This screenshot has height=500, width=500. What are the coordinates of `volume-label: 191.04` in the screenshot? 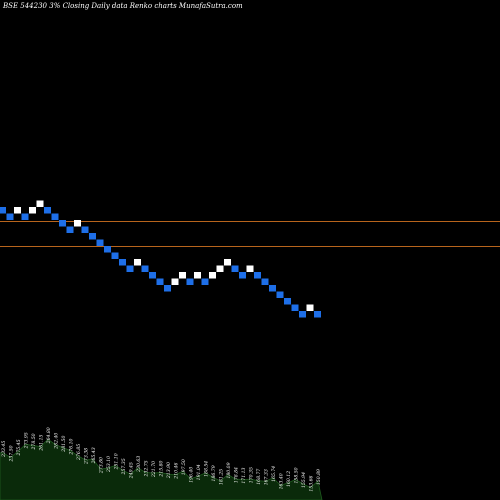 It's located at (199, 472).